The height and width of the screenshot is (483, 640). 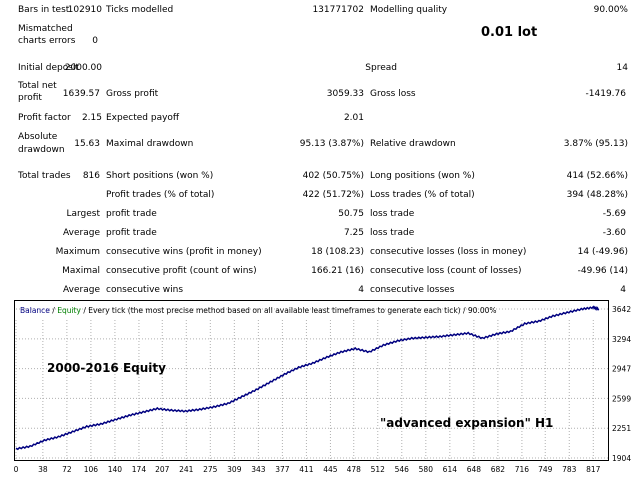 What do you see at coordinates (602, 252) in the screenshot?
I see `report-cell: 14 (-49.96)` at bounding box center [602, 252].